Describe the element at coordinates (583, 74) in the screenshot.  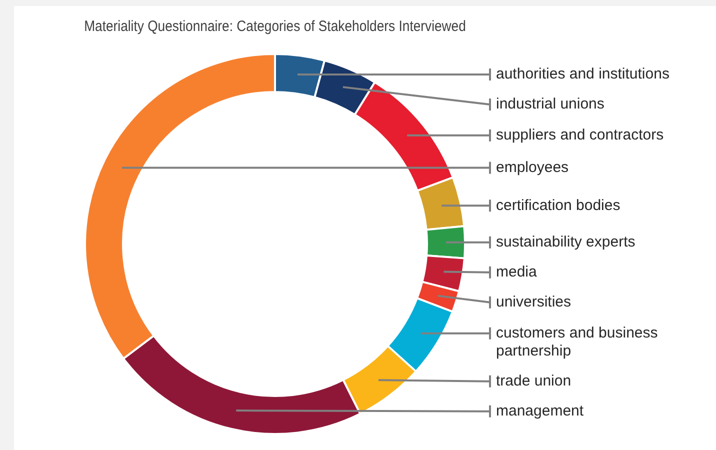
I see `slice-label: authorities and institutions` at that location.